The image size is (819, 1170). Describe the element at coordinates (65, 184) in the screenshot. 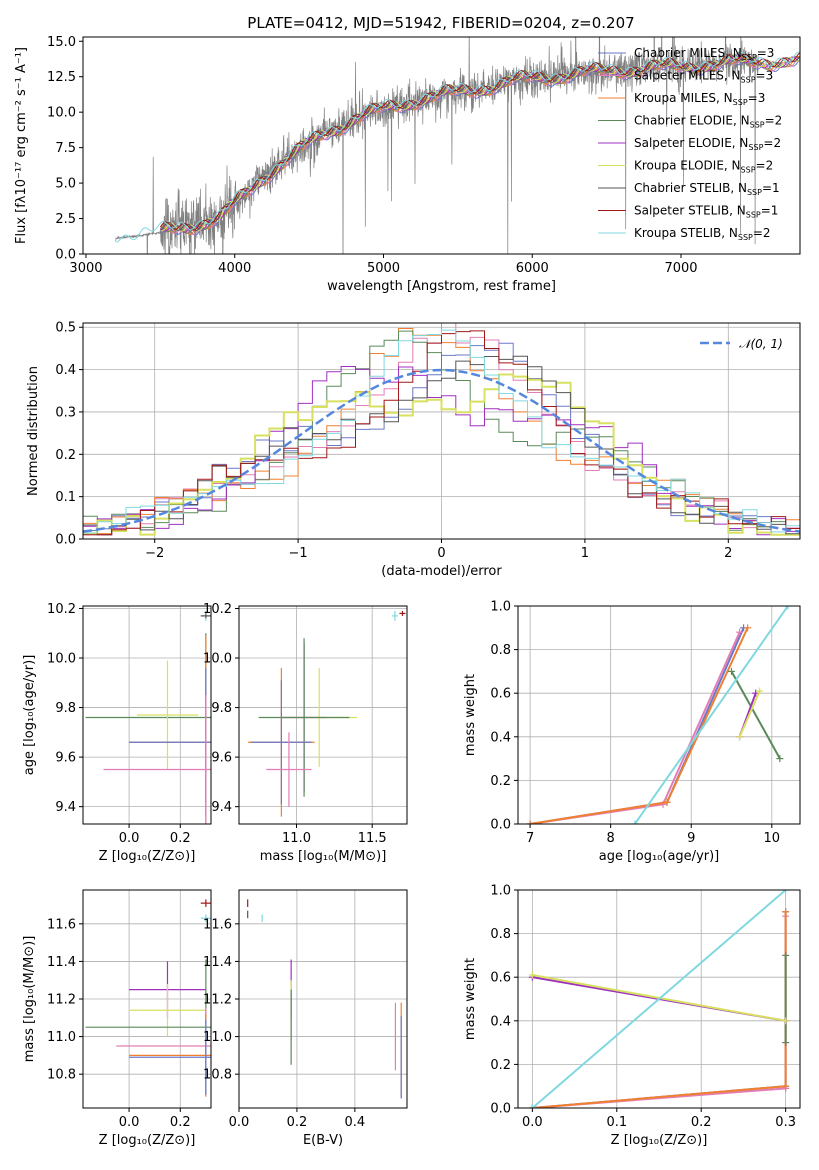

I see `y-tick-label: 5.0` at that location.